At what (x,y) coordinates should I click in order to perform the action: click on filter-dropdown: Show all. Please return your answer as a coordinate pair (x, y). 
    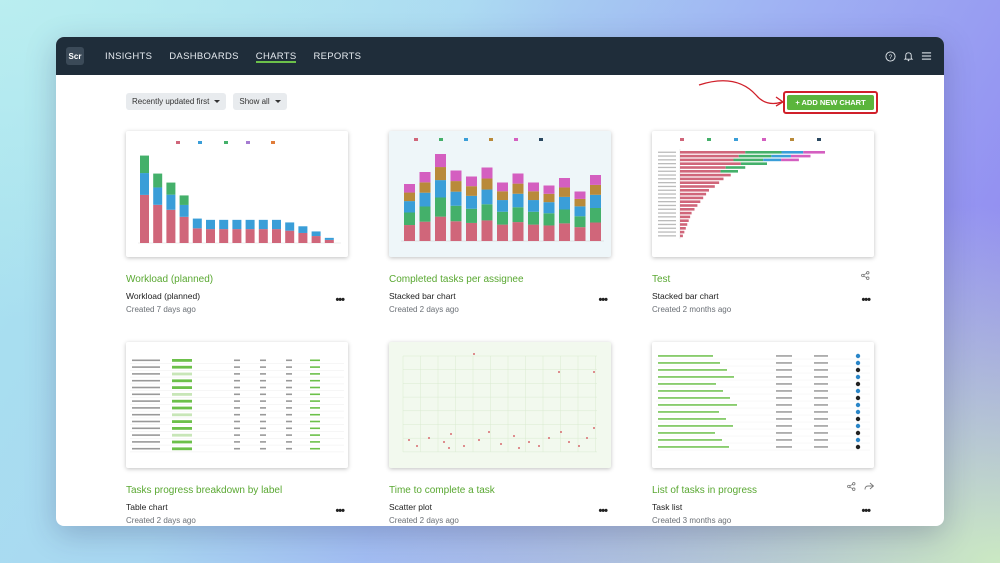
    Looking at the image, I should click on (260, 101).